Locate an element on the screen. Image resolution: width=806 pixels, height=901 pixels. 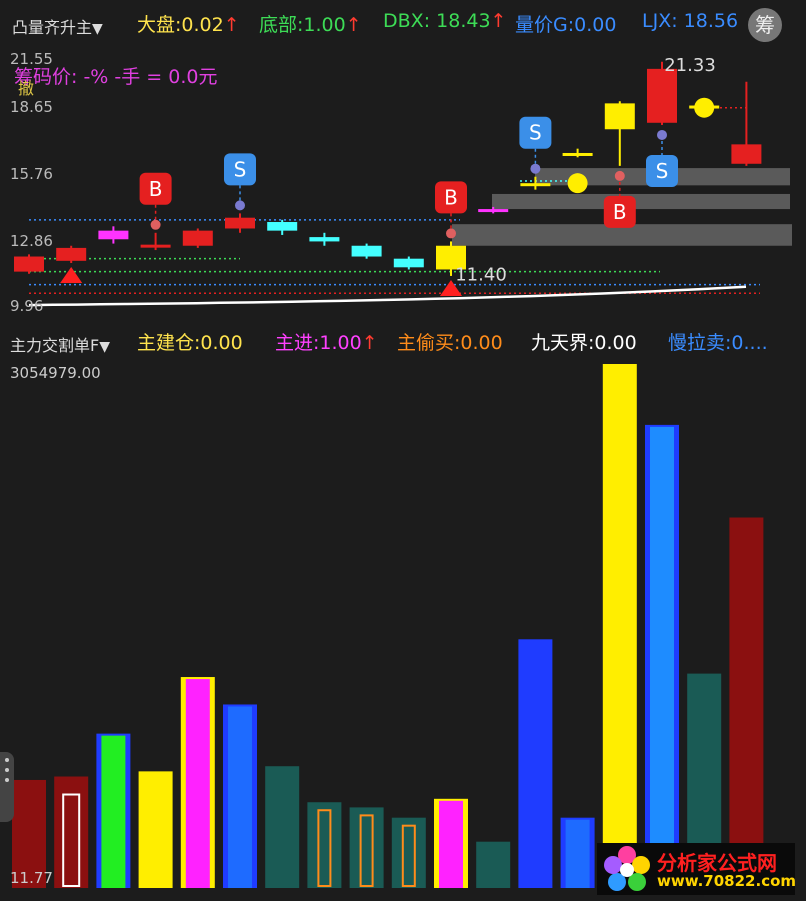
cancel-label: 撤 is located at coordinates (26, 88).